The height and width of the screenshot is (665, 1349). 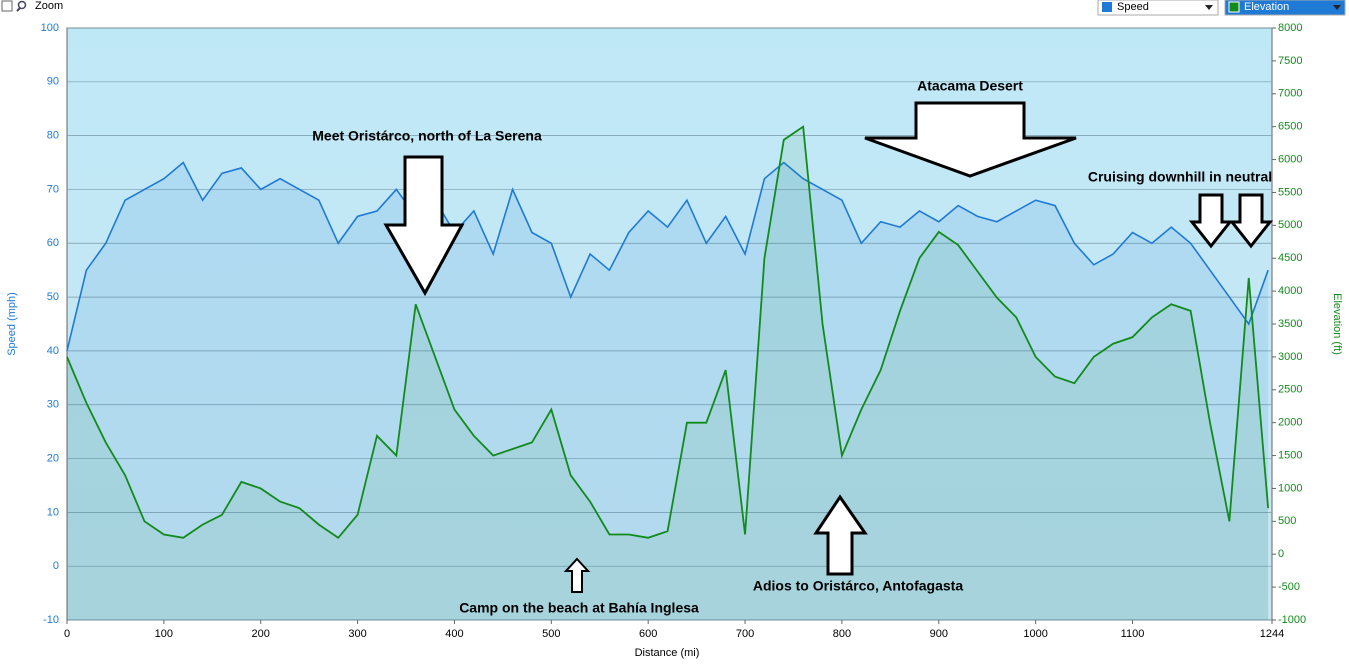 What do you see at coordinates (579, 608) in the screenshot?
I see `annotation: Camp on the beach at Bahía Inglesa` at bounding box center [579, 608].